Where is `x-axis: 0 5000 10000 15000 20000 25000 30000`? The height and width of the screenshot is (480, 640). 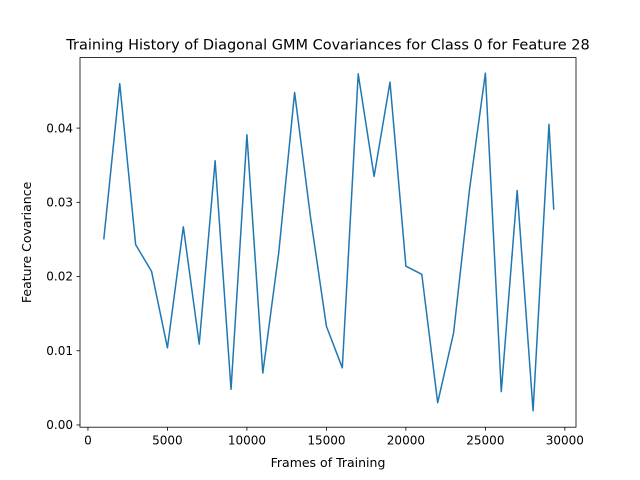
x-axis: 0 5000 10000 15000 20000 25000 30000 is located at coordinates (334, 437).